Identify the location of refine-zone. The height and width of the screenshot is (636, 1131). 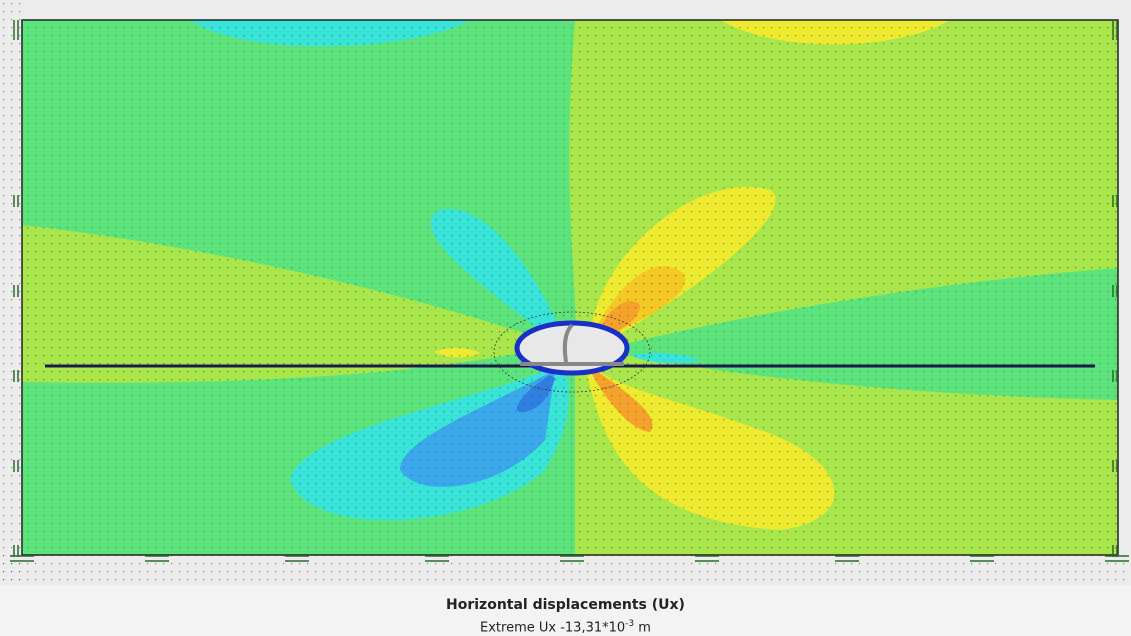
(572, 352).